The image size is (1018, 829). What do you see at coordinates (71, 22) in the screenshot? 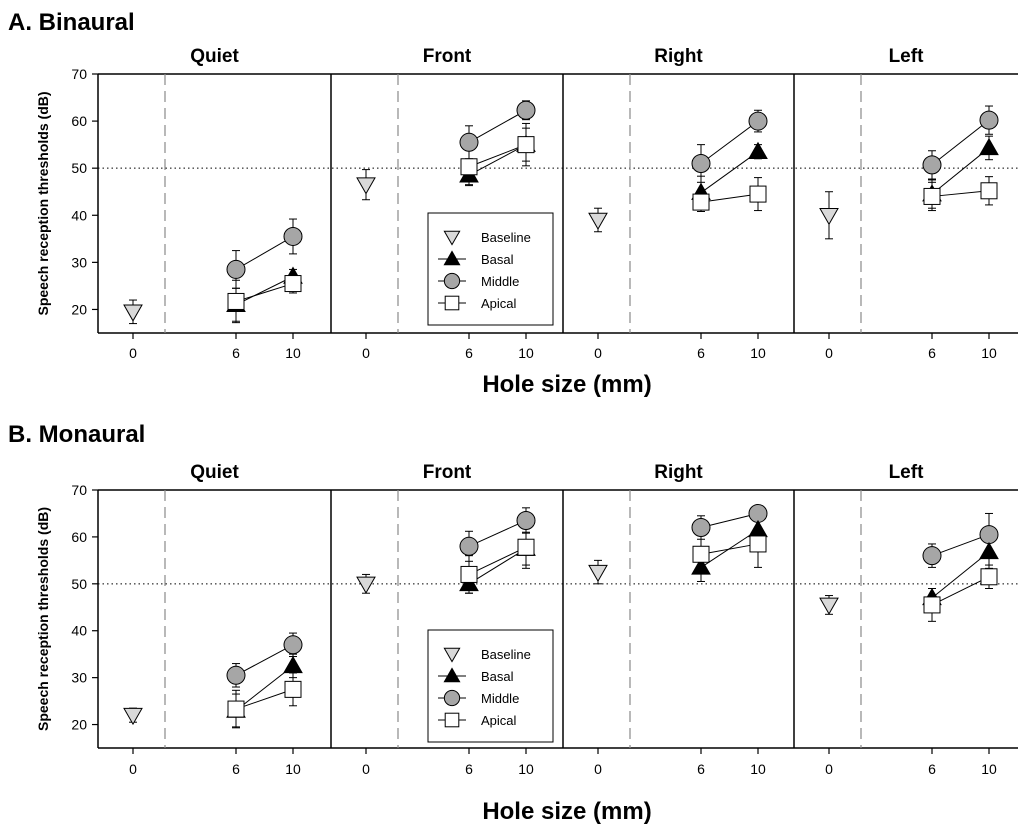
I see `figure-title: A. Binaural` at bounding box center [71, 22].